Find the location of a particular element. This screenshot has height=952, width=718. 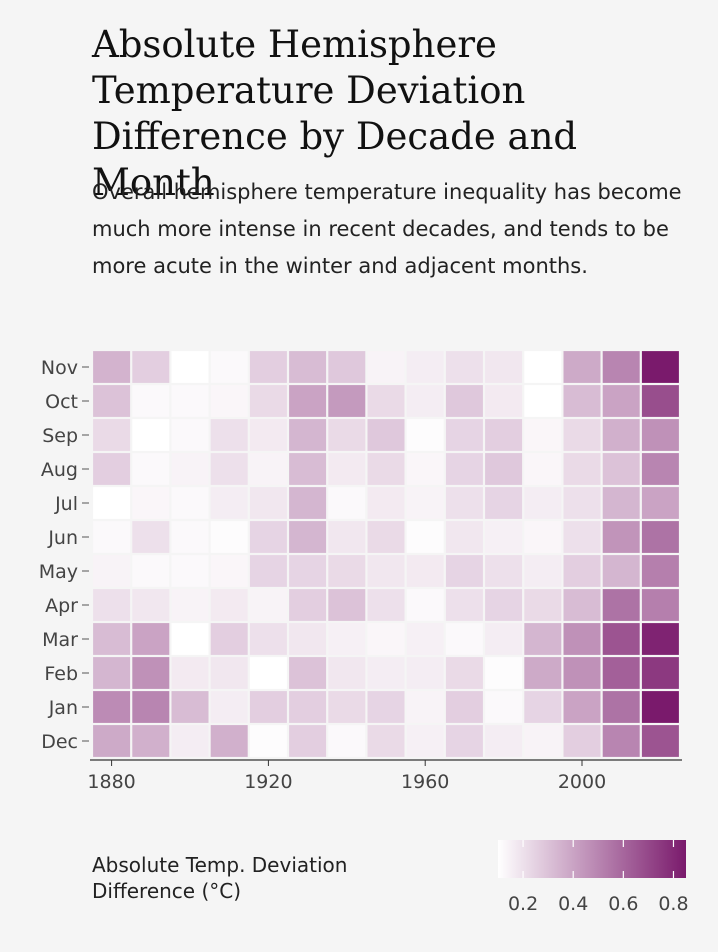

y-tick-label-apr: Apr is located at coordinates (61, 606).